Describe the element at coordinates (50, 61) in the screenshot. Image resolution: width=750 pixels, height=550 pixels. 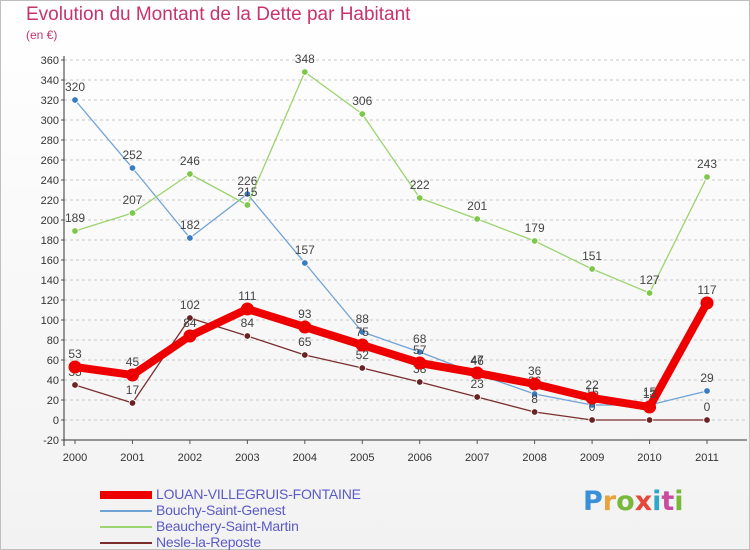
I see `y-tick-label: 360` at that location.